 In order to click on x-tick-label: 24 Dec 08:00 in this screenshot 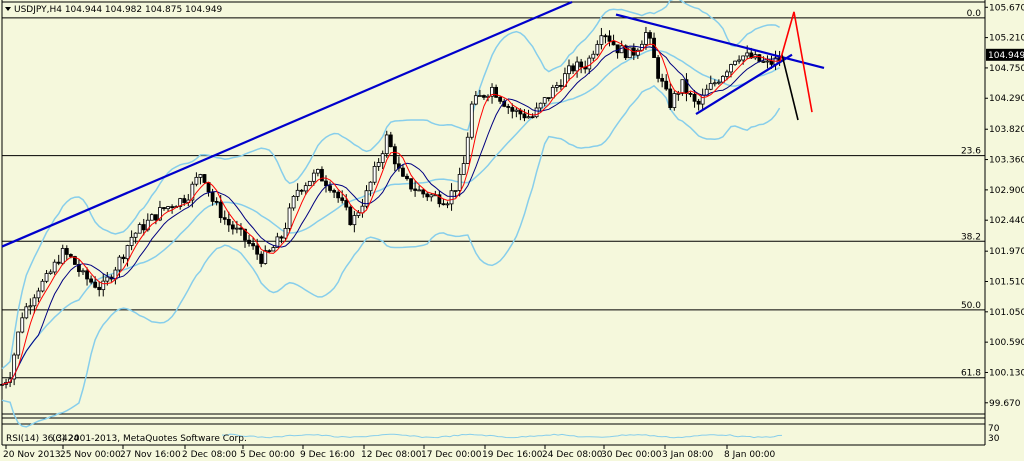, I will do `click(572, 455)`.